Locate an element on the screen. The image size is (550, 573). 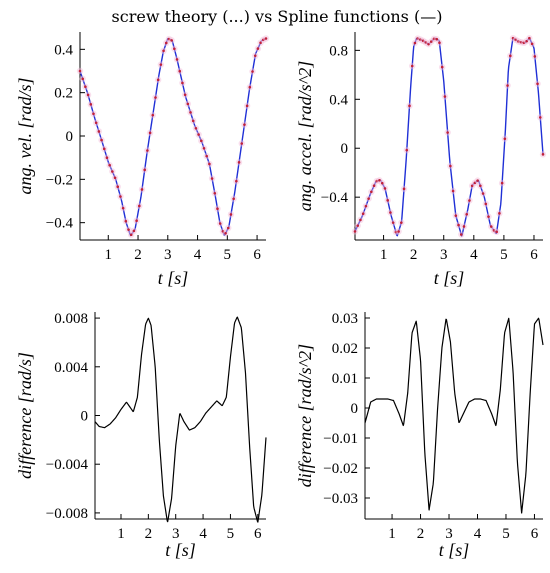
x-tick-label: 3 is located at coordinates (176, 534).